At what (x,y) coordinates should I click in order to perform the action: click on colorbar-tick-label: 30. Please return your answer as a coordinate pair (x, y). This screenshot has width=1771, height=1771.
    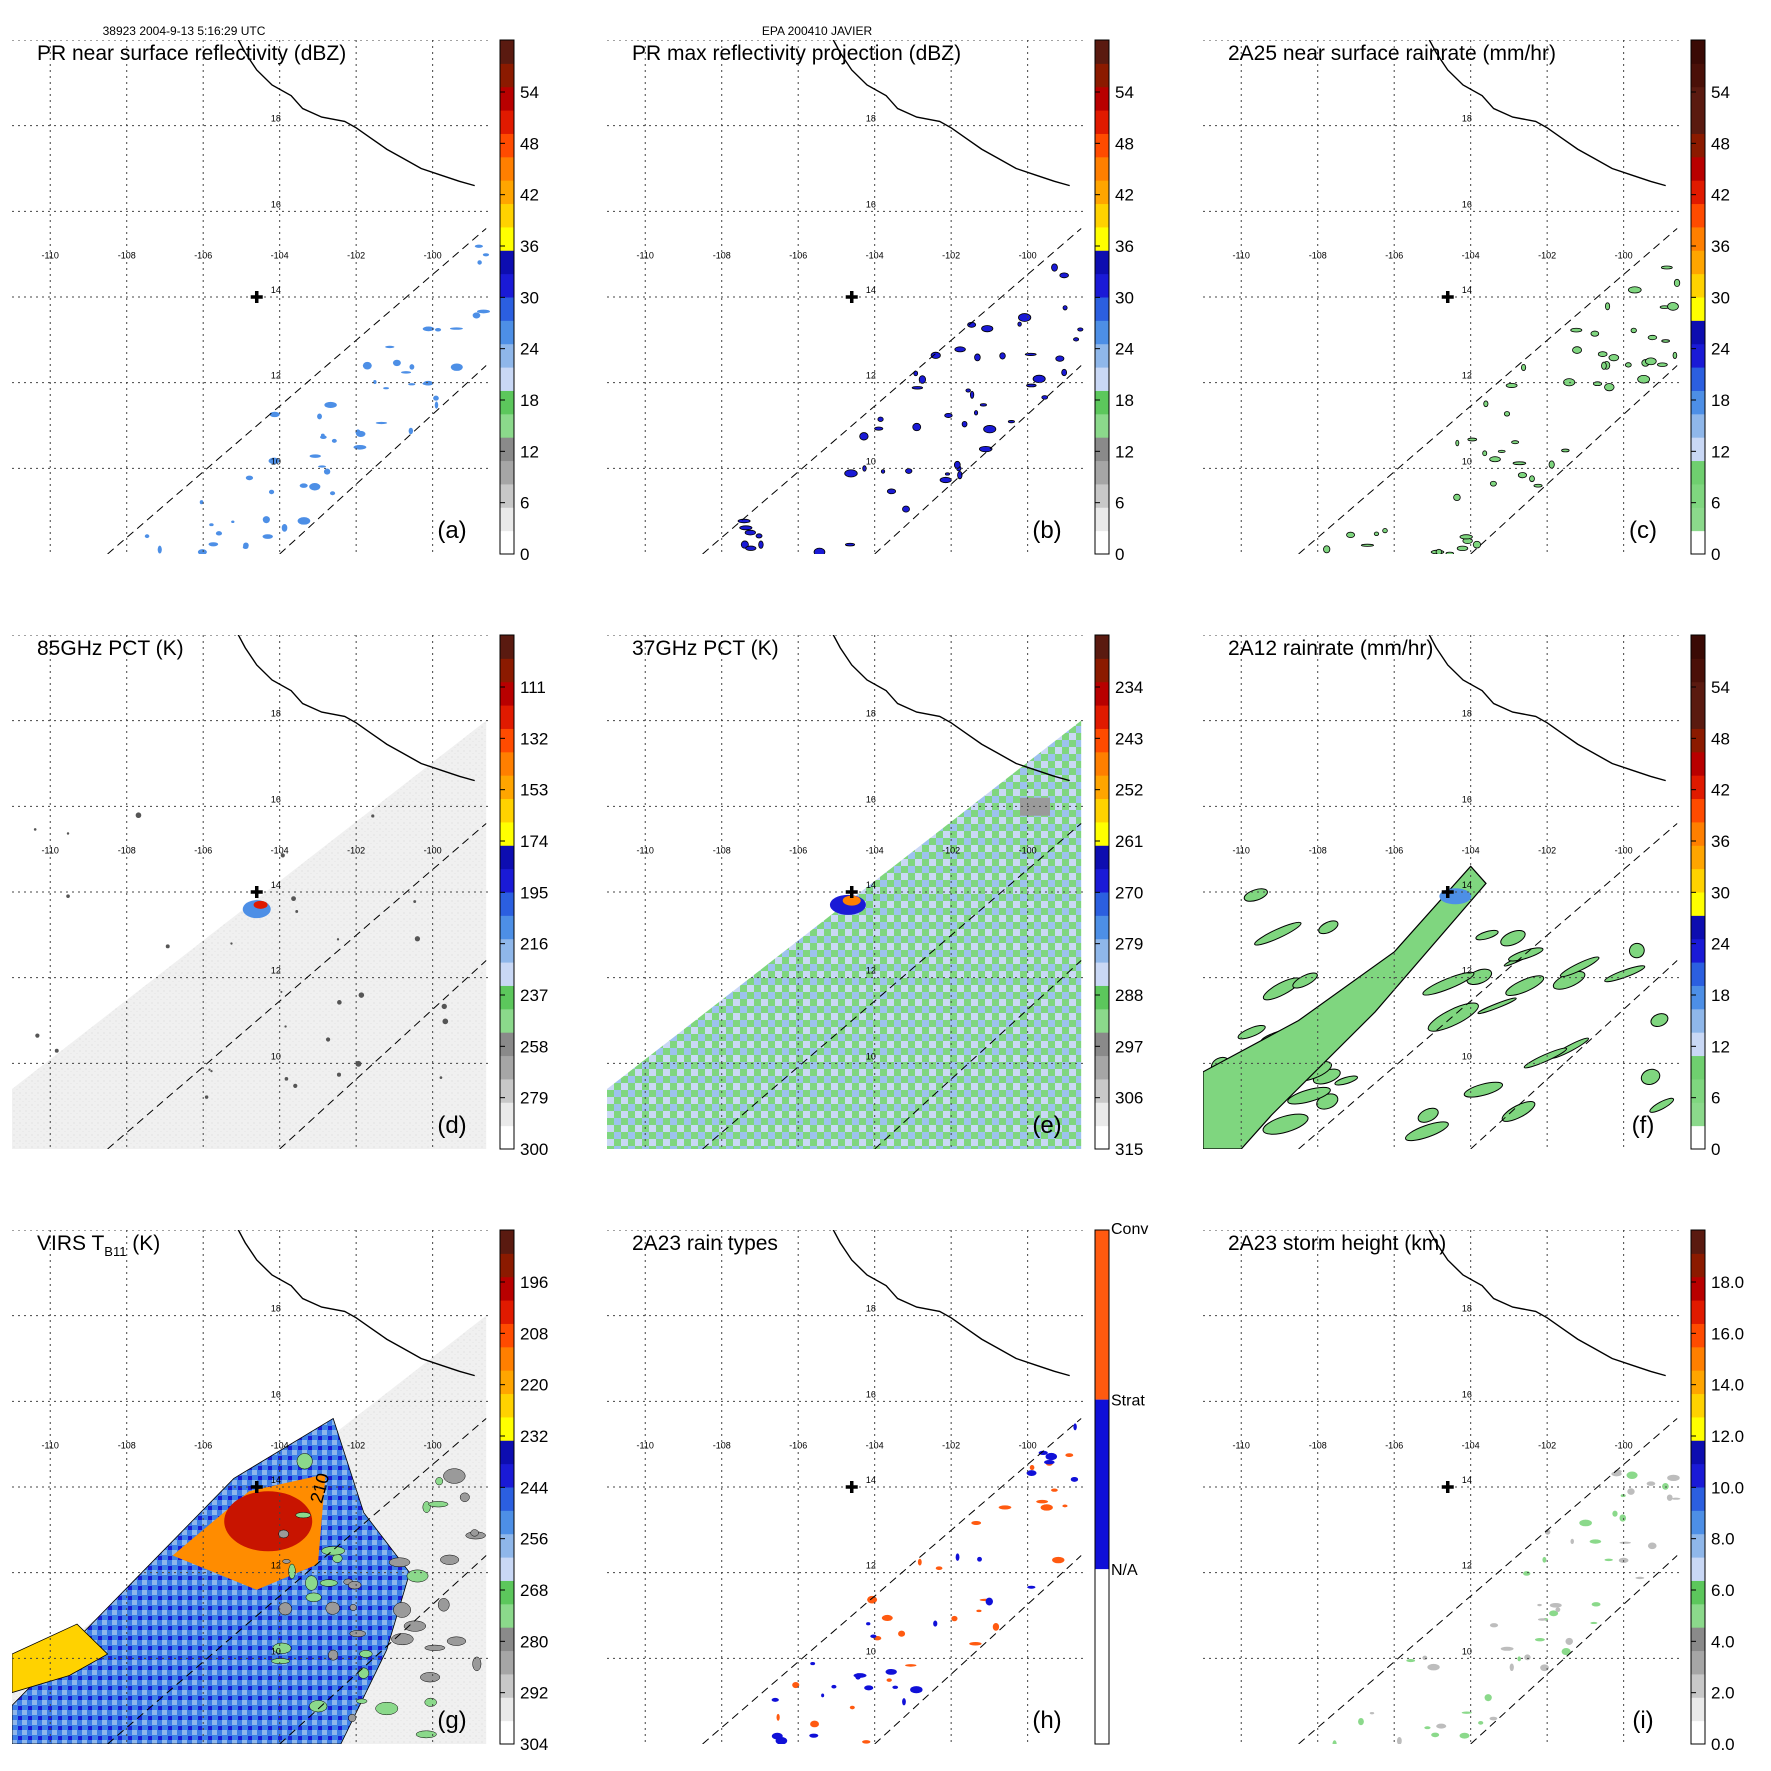
    Looking at the image, I should click on (1124, 297).